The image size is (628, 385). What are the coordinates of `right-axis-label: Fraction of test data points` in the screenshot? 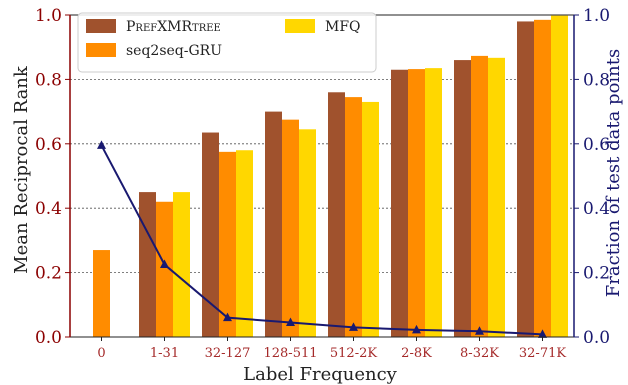 It's located at (613, 173).